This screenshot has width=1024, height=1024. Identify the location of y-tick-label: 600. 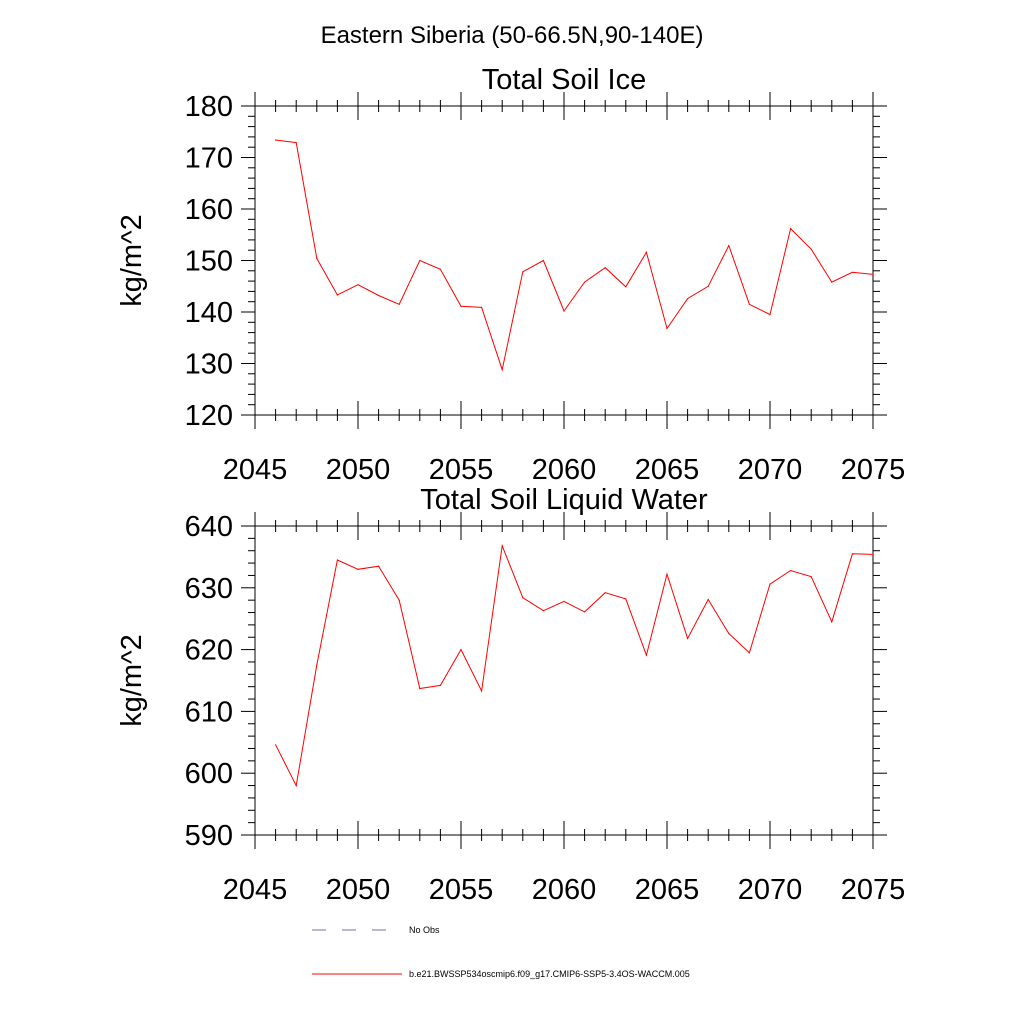
(209, 774).